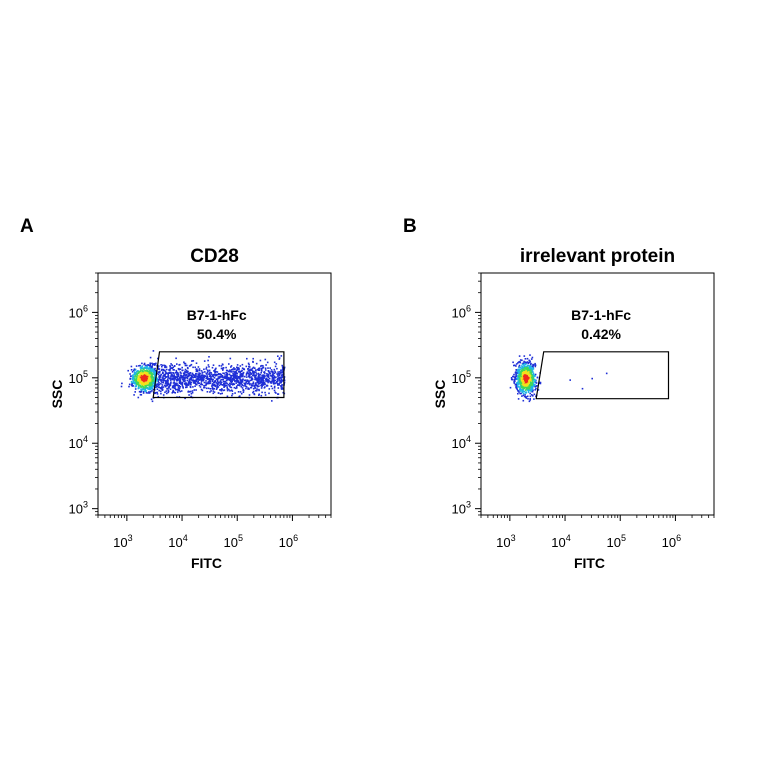 Image resolution: width=764 pixels, height=764 pixels. Describe the element at coordinates (602, 375) in the screenshot. I see `gate-polygon` at that location.